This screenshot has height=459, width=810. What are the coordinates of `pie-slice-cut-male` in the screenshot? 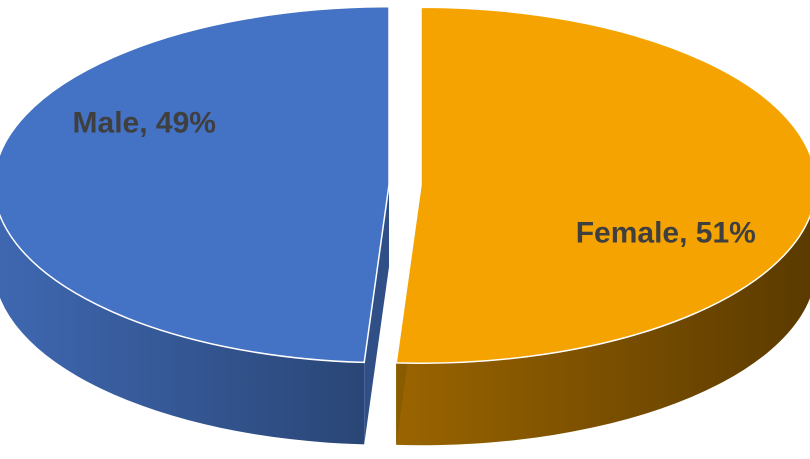 It's located at (377, 314).